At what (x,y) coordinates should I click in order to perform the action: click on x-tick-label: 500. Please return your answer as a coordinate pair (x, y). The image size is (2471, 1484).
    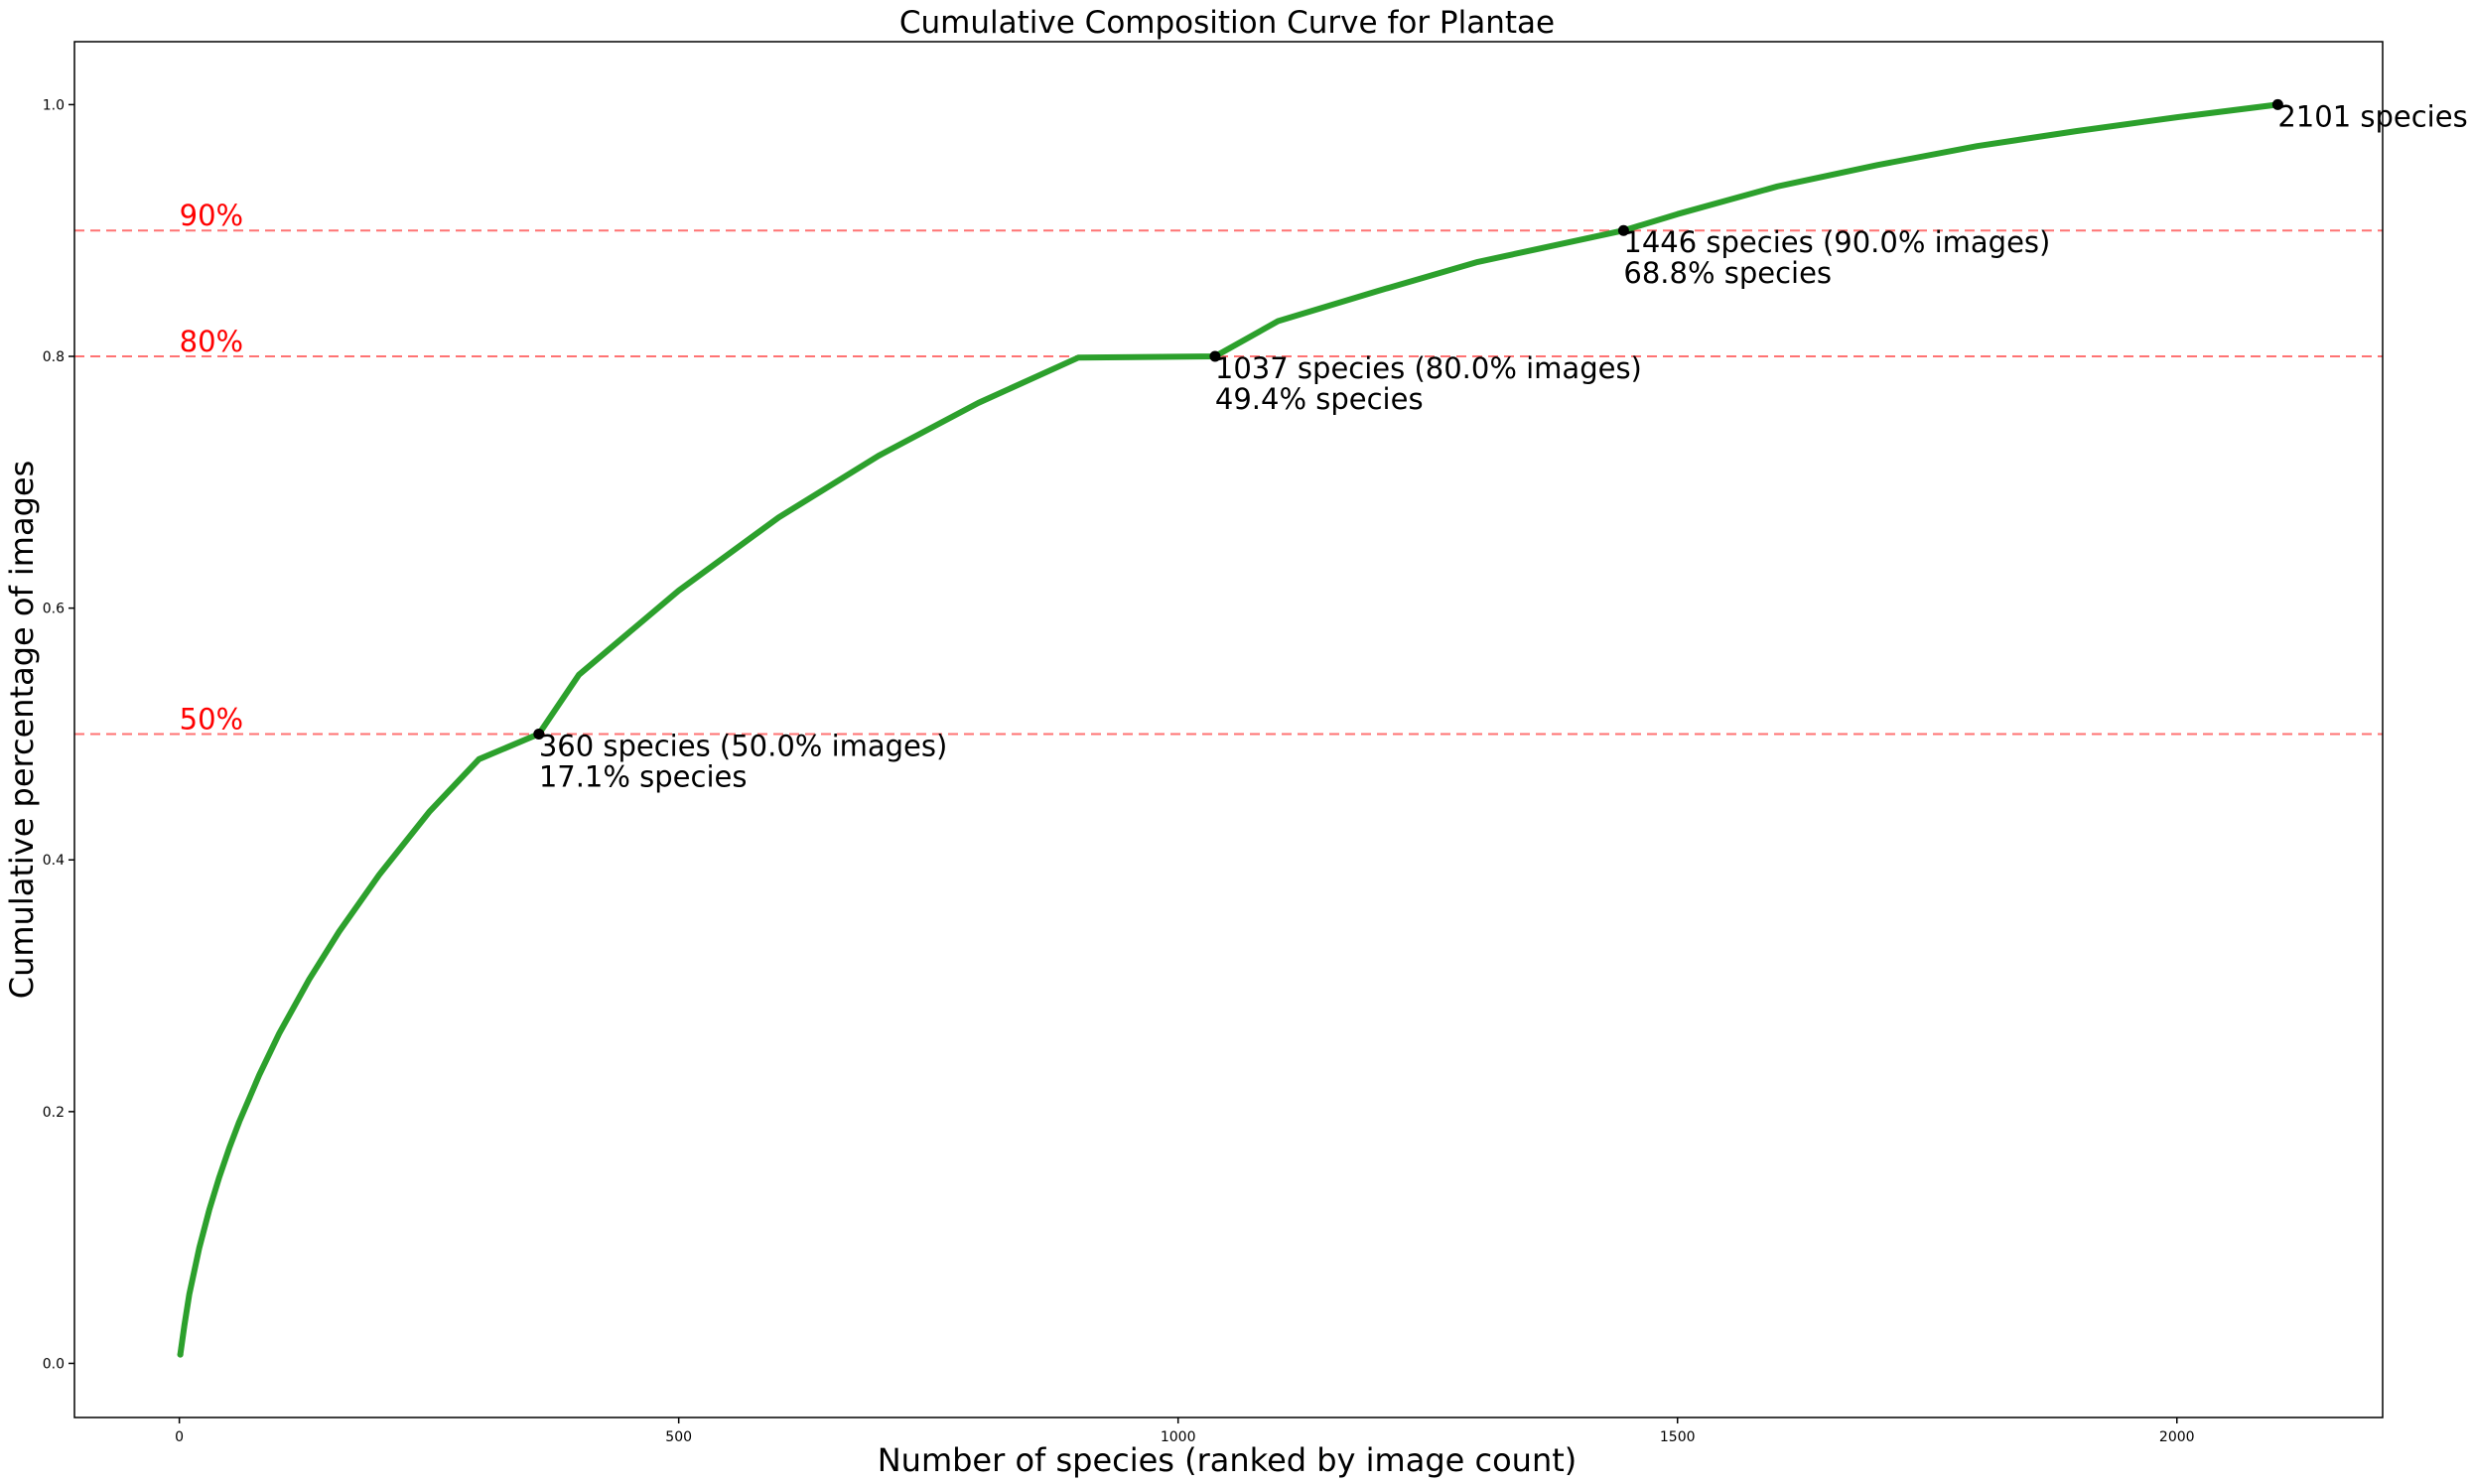
    Looking at the image, I should click on (678, 1437).